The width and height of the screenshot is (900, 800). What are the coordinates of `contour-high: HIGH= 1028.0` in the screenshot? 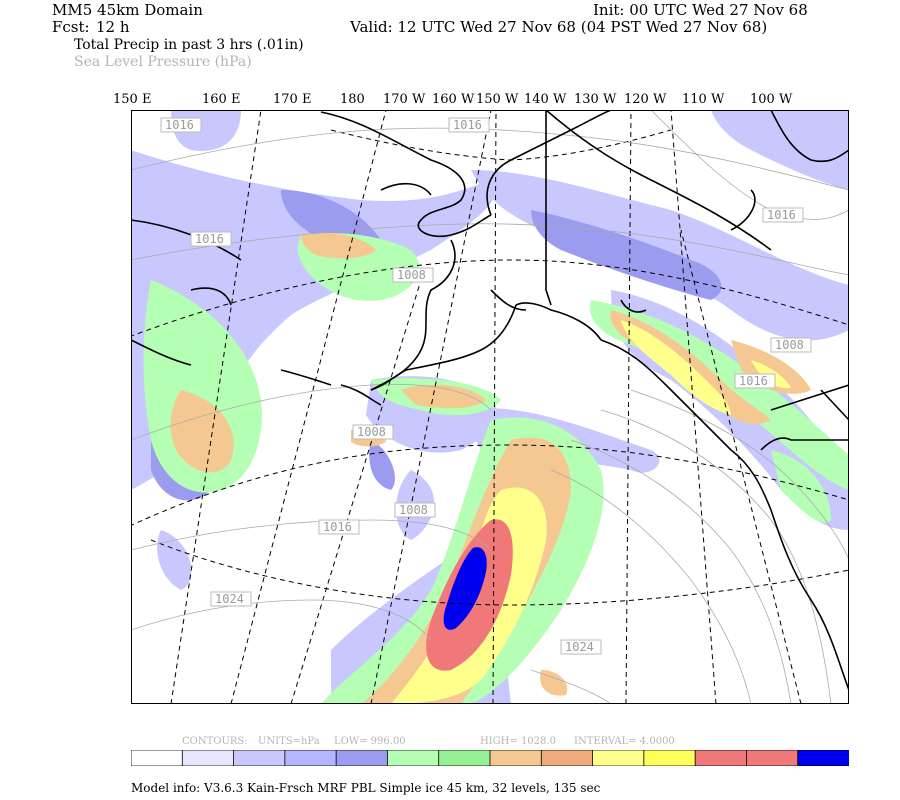 It's located at (518, 741).